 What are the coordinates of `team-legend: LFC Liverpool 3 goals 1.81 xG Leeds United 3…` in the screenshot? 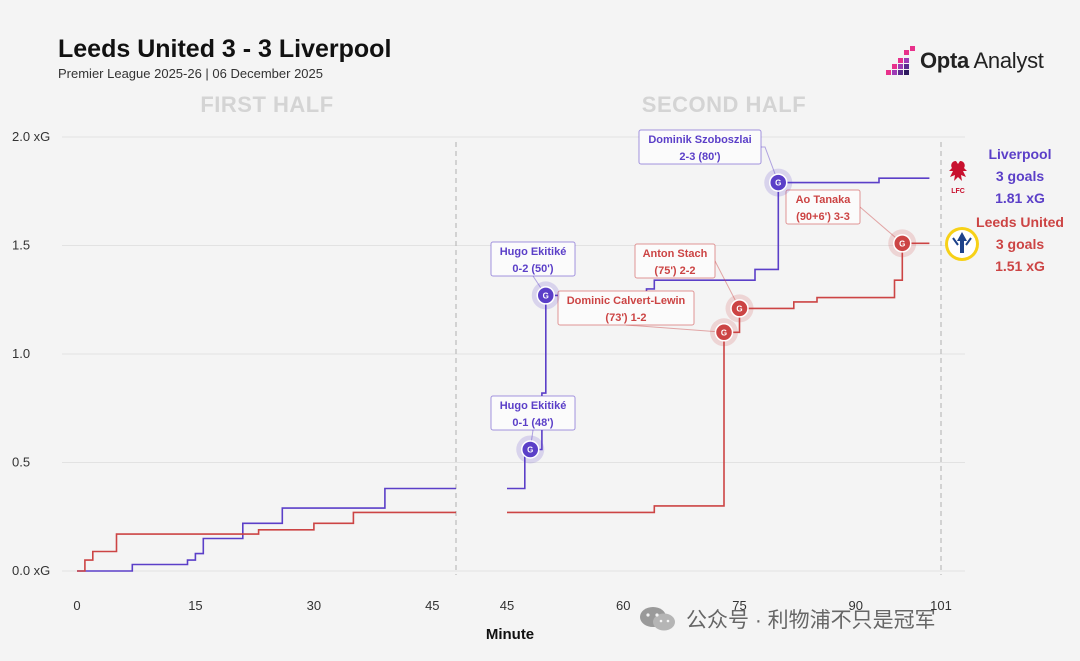 It's located at (1004, 210).